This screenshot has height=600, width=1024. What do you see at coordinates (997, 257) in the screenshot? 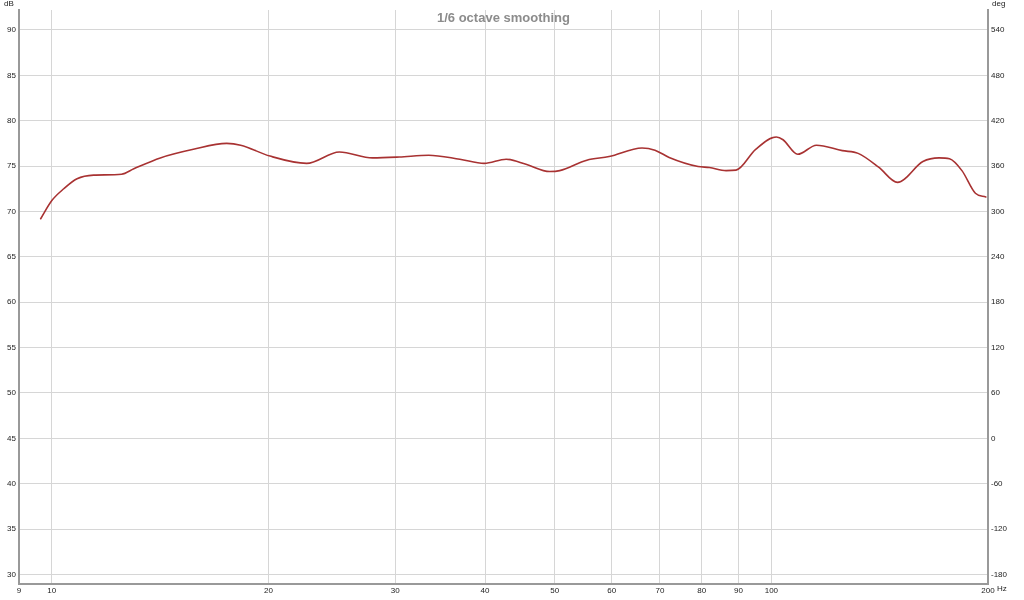
I see `y2-tick-label: 240` at bounding box center [997, 257].